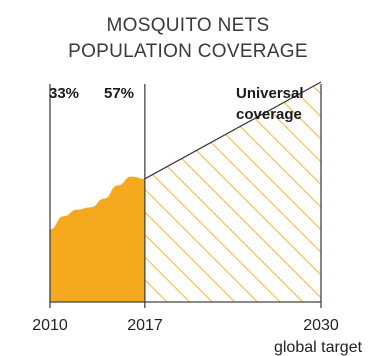  Describe the element at coordinates (64, 93) in the screenshot. I see `marker-label-start: 33%` at that location.